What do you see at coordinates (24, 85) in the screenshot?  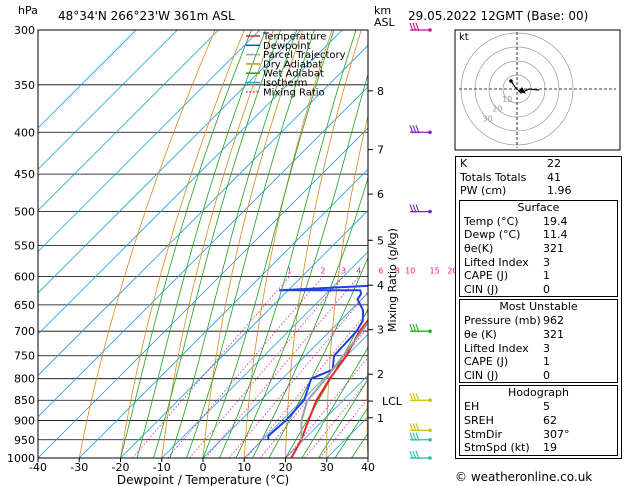 I see `pressure-tick-label: 350` at bounding box center [24, 85].